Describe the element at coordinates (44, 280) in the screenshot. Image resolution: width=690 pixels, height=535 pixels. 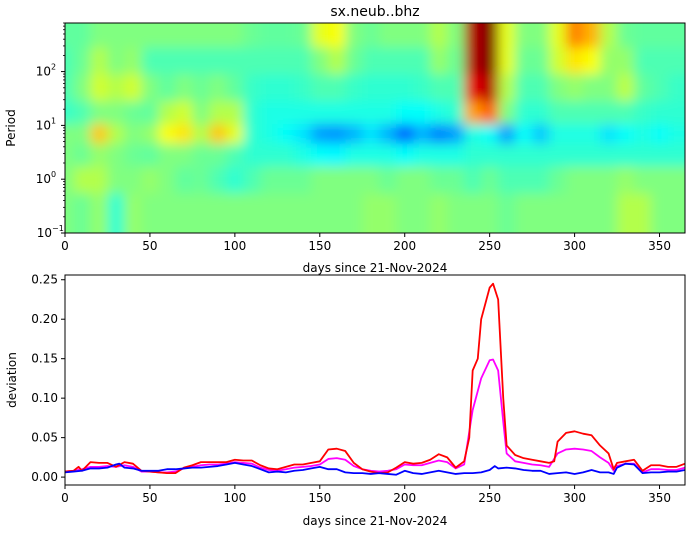
I see `y-tick-label: 0.25` at that location.